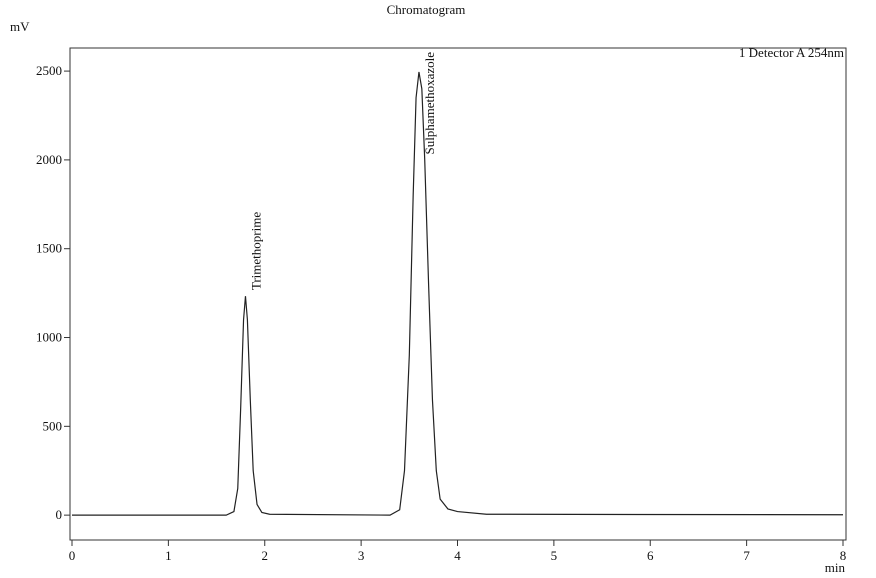 The width and height of the screenshot is (876, 578). What do you see at coordinates (554, 555) in the screenshot?
I see `x-tick-label: 5` at bounding box center [554, 555].